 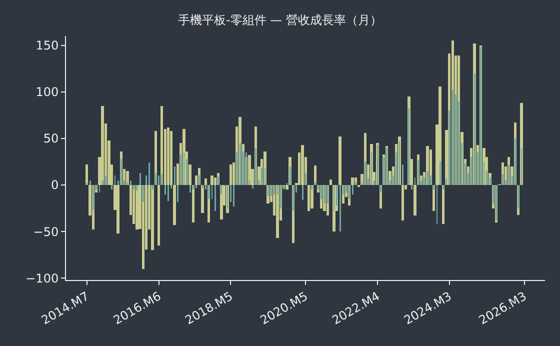 What do you see at coordinates (42, 278) in the screenshot?
I see `y-tick-label: −100` at bounding box center [42, 278].